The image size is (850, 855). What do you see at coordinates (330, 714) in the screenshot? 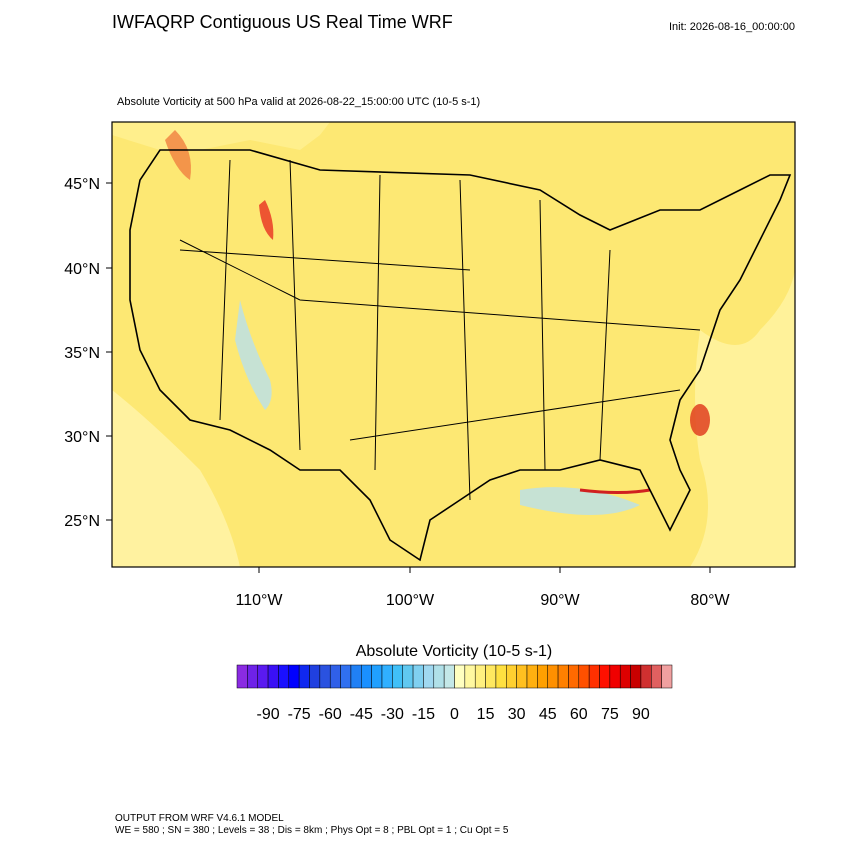
I see `colorbar-tick-label: -60` at bounding box center [330, 714].